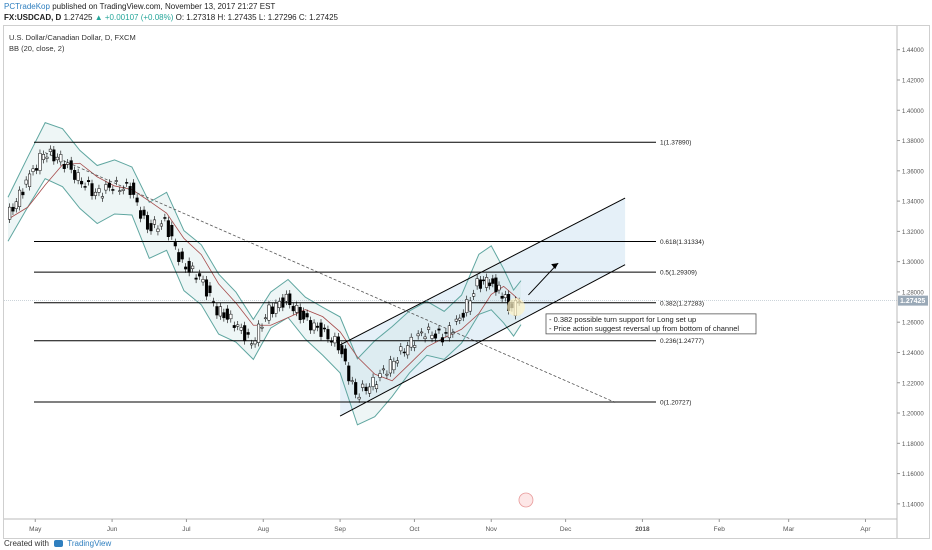 This screenshot has width=932, height=550. What do you see at coordinates (913, 51) in the screenshot?
I see `y-tick-label: 1.44000` at bounding box center [913, 51].